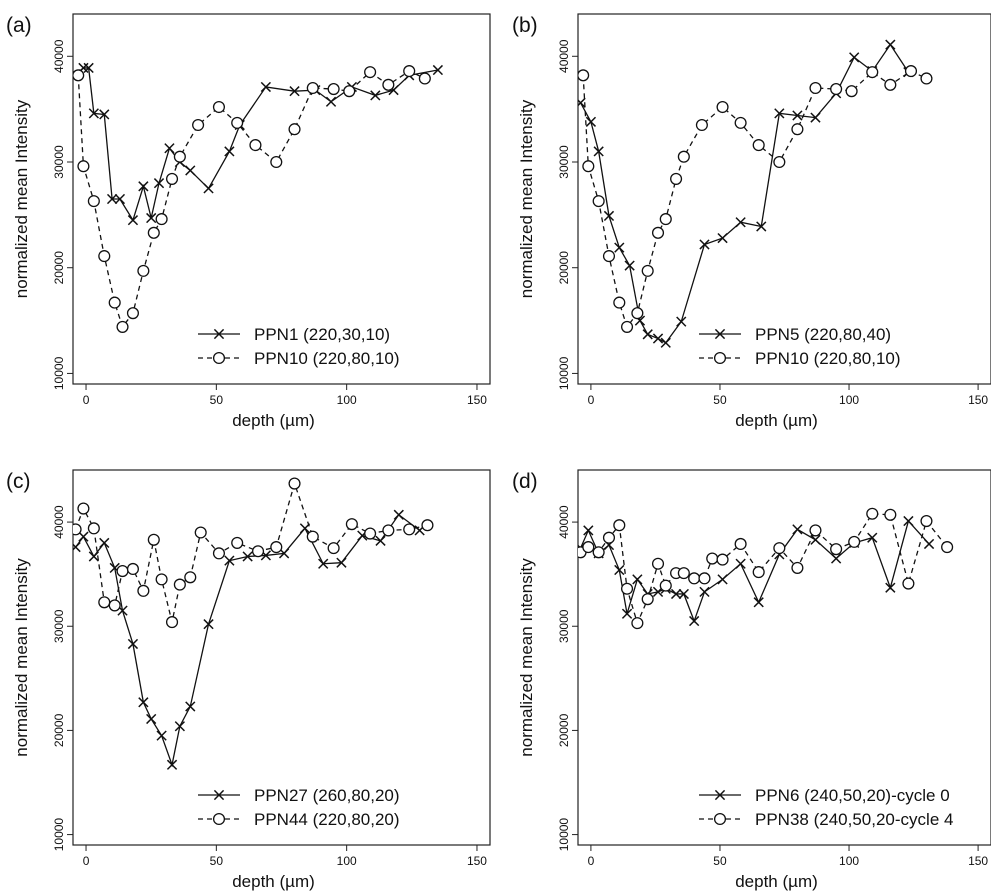 This screenshot has width=991, height=893. I want to click on panel-2-series-1-point-12-stroke-b, so click(722, 238).